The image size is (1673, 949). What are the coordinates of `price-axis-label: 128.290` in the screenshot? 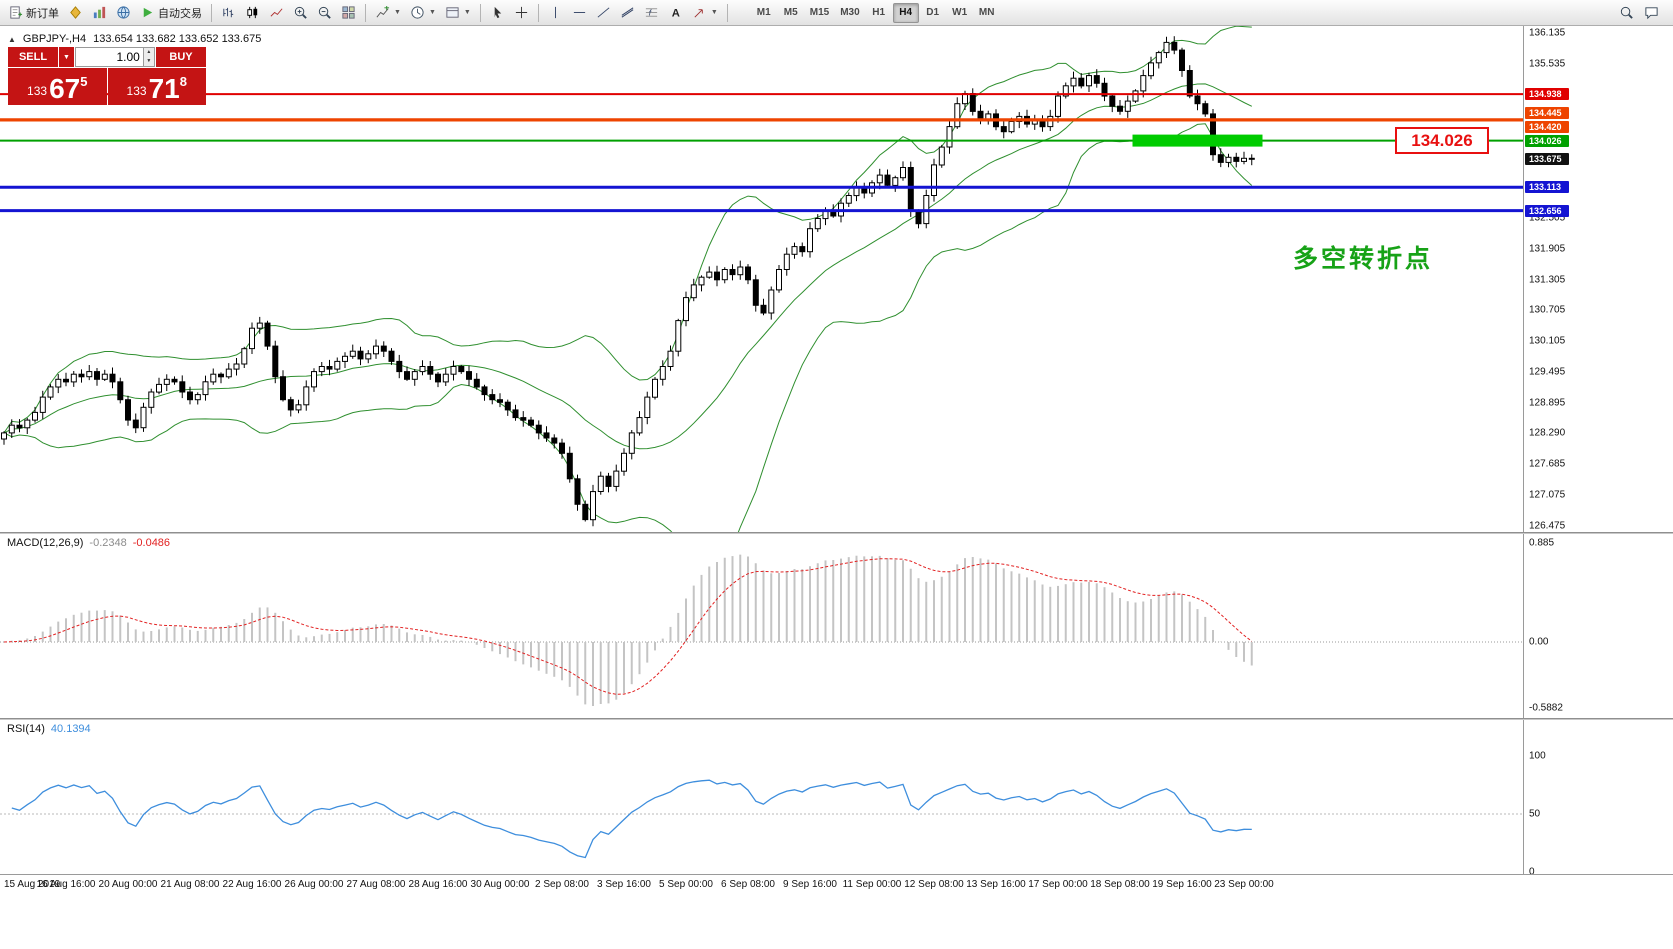 It's located at (1547, 433).